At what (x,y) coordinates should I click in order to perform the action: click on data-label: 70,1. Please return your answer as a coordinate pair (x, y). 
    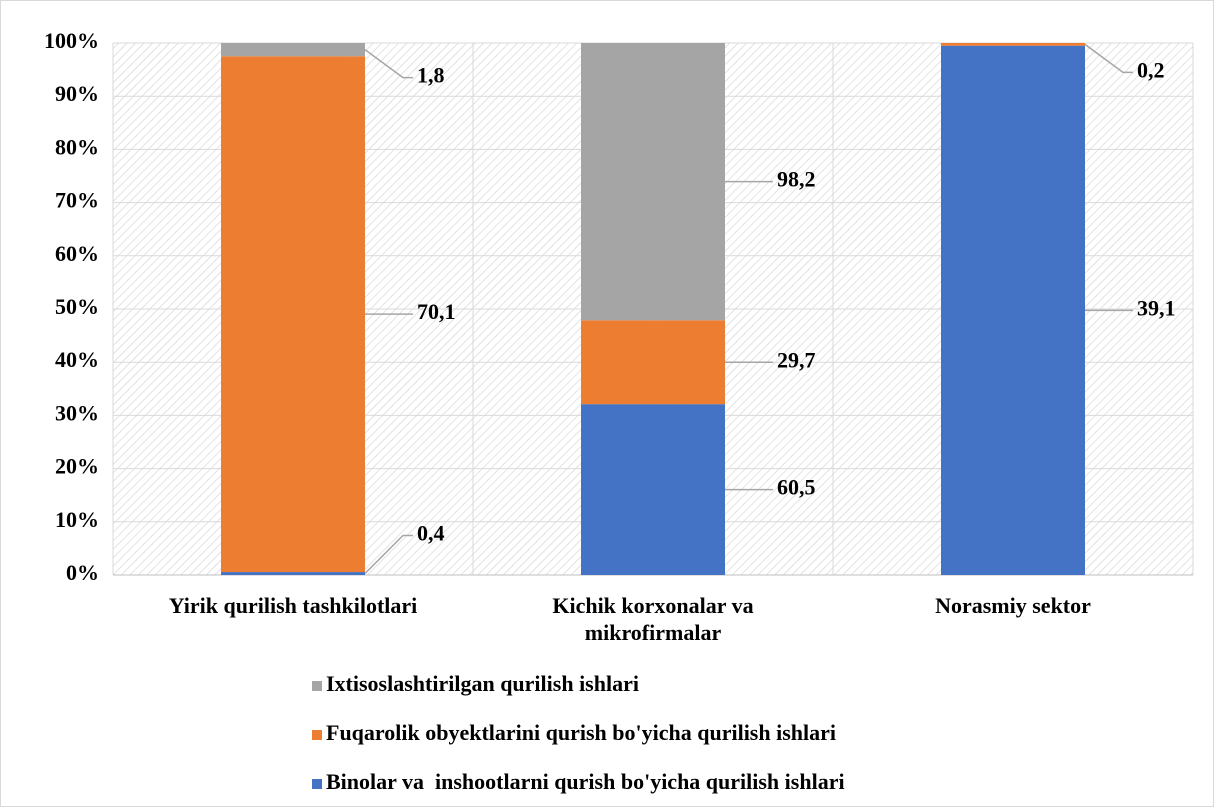
    Looking at the image, I should click on (436, 311).